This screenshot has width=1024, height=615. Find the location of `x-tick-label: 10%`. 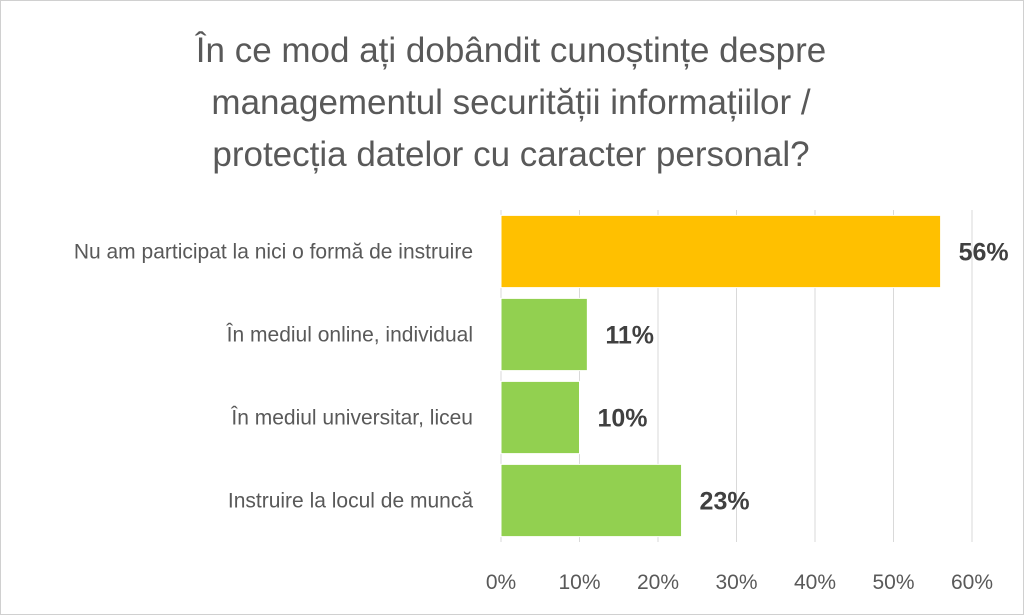

x-tick-label: 10% is located at coordinates (579, 582).